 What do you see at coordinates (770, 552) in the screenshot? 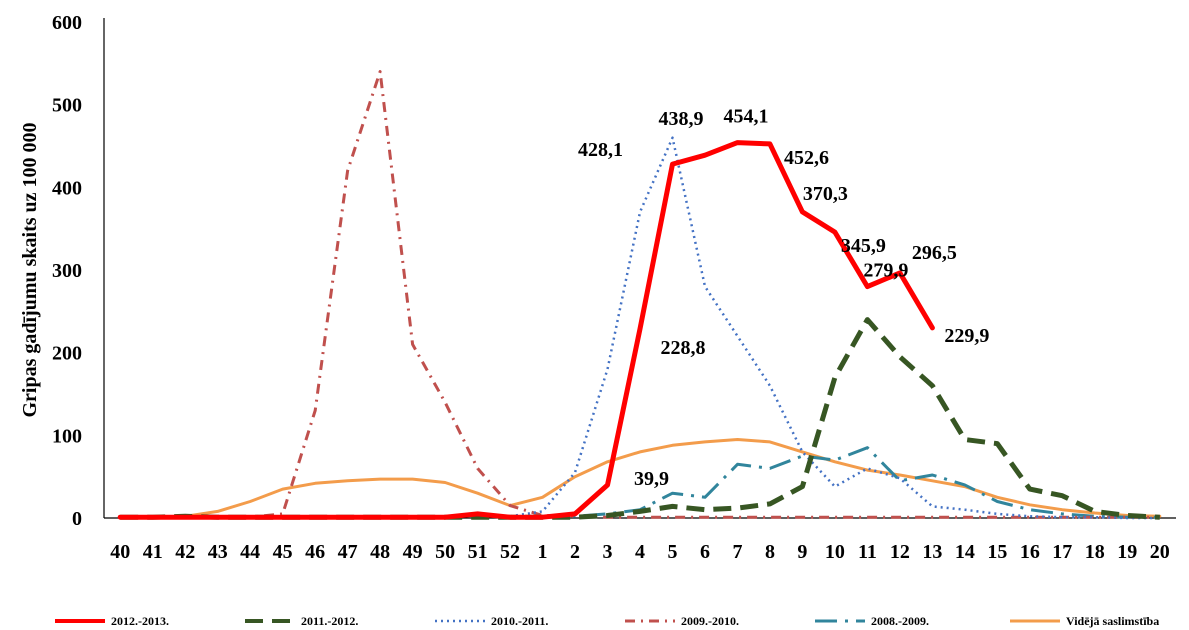
I see `x-tick-label: 8` at bounding box center [770, 552].